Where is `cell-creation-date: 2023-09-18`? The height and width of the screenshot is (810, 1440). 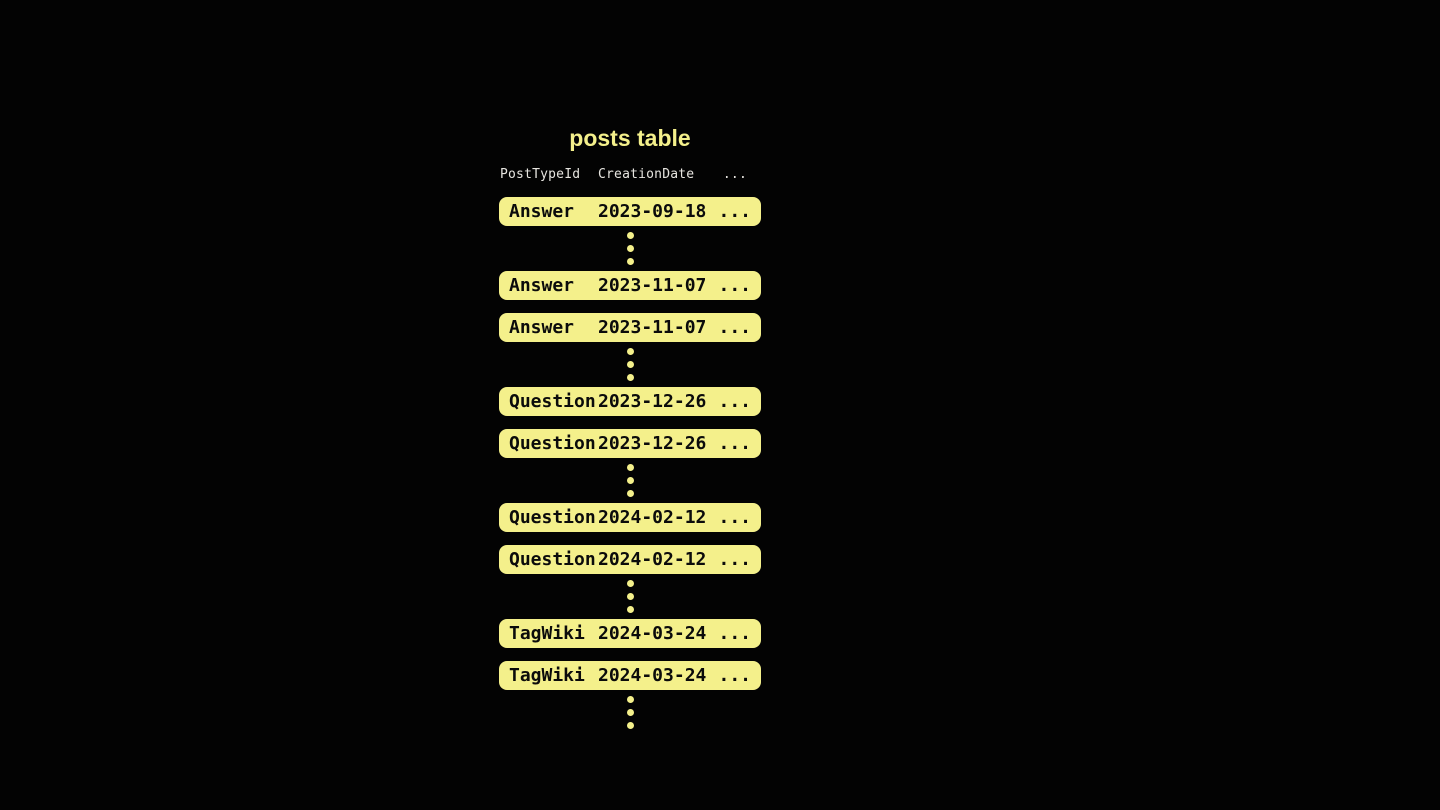
cell-creation-date: 2023-09-18 is located at coordinates (652, 211).